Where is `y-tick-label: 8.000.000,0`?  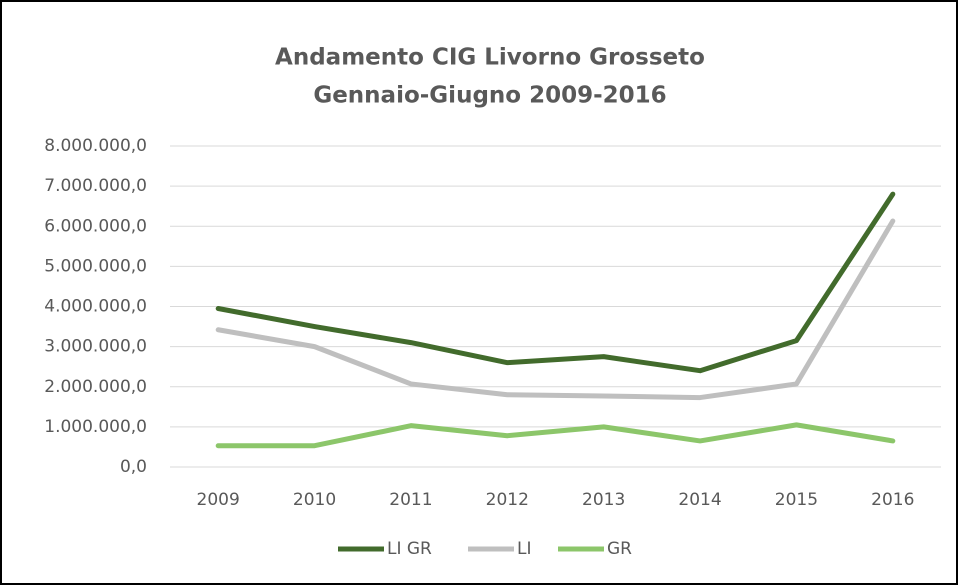 y-tick-label: 8.000.000,0 is located at coordinates (95, 146).